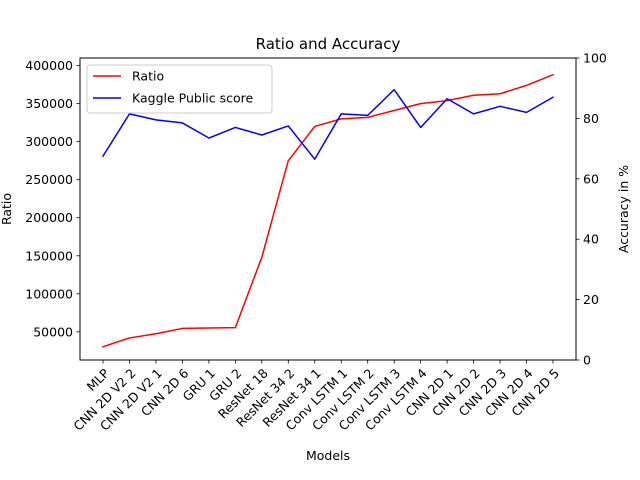  Describe the element at coordinates (49, 255) in the screenshot. I see `y-tick-label: 150000` at that location.